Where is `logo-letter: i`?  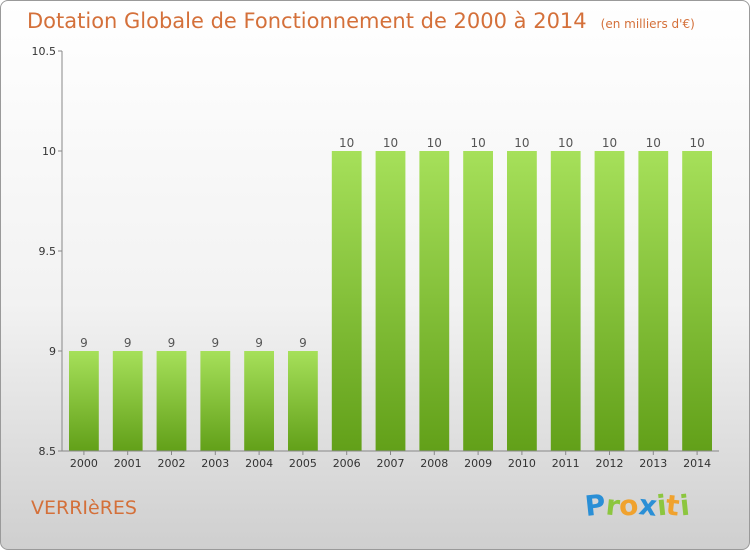
logo-letter: i is located at coordinates (684, 505).